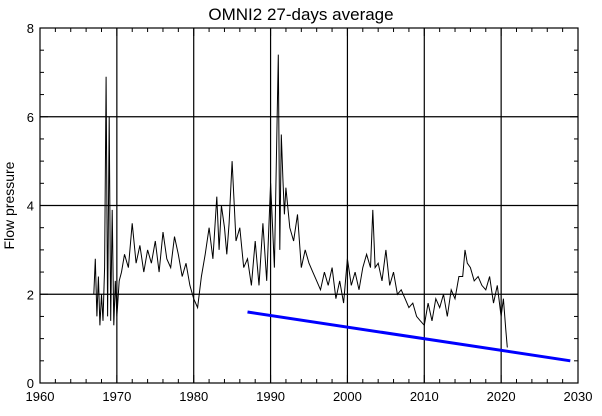 Image resolution: width=602 pixels, height=416 pixels. Describe the element at coordinates (347, 396) in the screenshot. I see `x-tick-label: 2000` at that location.